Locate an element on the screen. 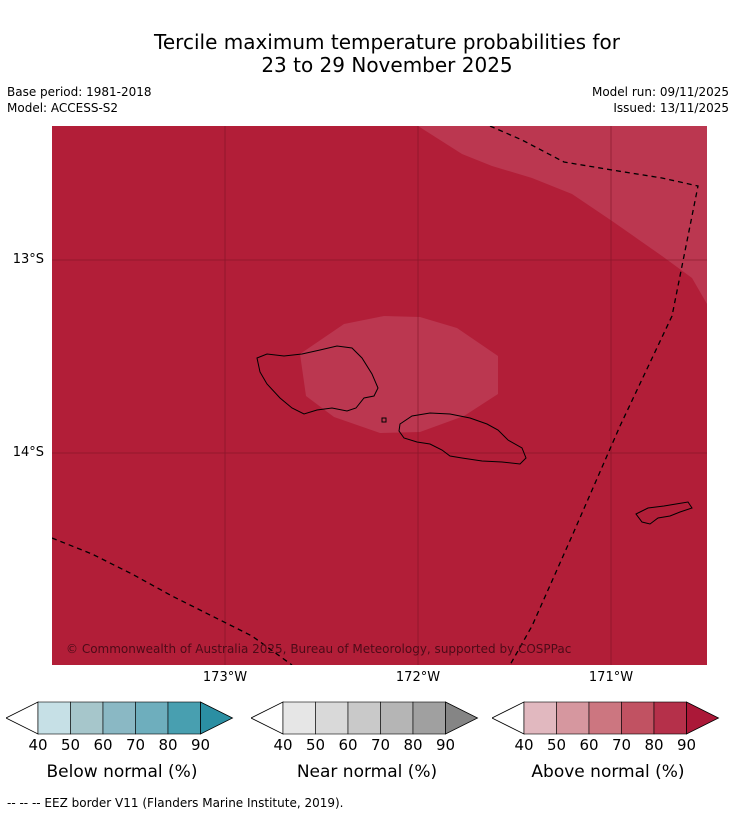 The height and width of the screenshot is (816, 736). islands is located at coordinates (474, 435).